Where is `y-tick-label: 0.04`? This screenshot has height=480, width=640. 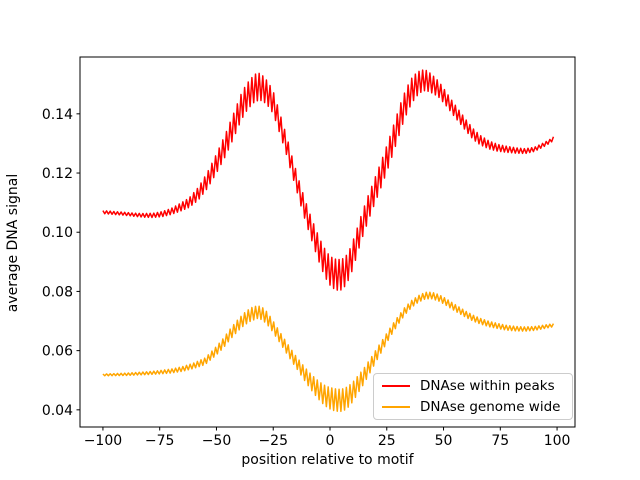
y-tick-label: 0.04 is located at coordinates (57, 411).